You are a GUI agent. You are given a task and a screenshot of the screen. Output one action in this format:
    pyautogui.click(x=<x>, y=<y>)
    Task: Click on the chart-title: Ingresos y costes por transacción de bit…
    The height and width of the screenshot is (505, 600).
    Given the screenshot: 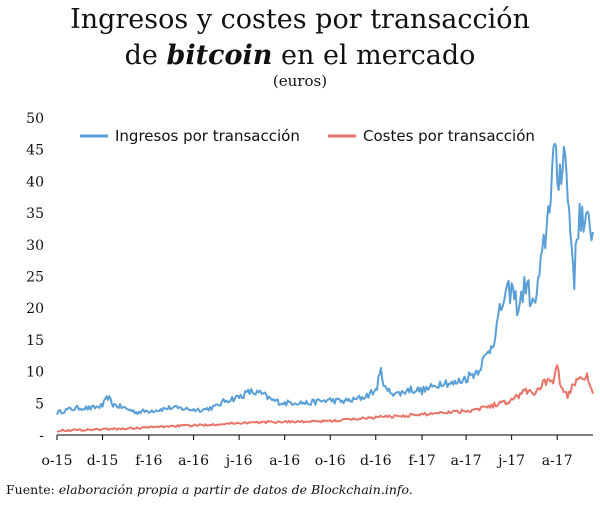 What is the action you would take?
    pyautogui.click(x=300, y=38)
    